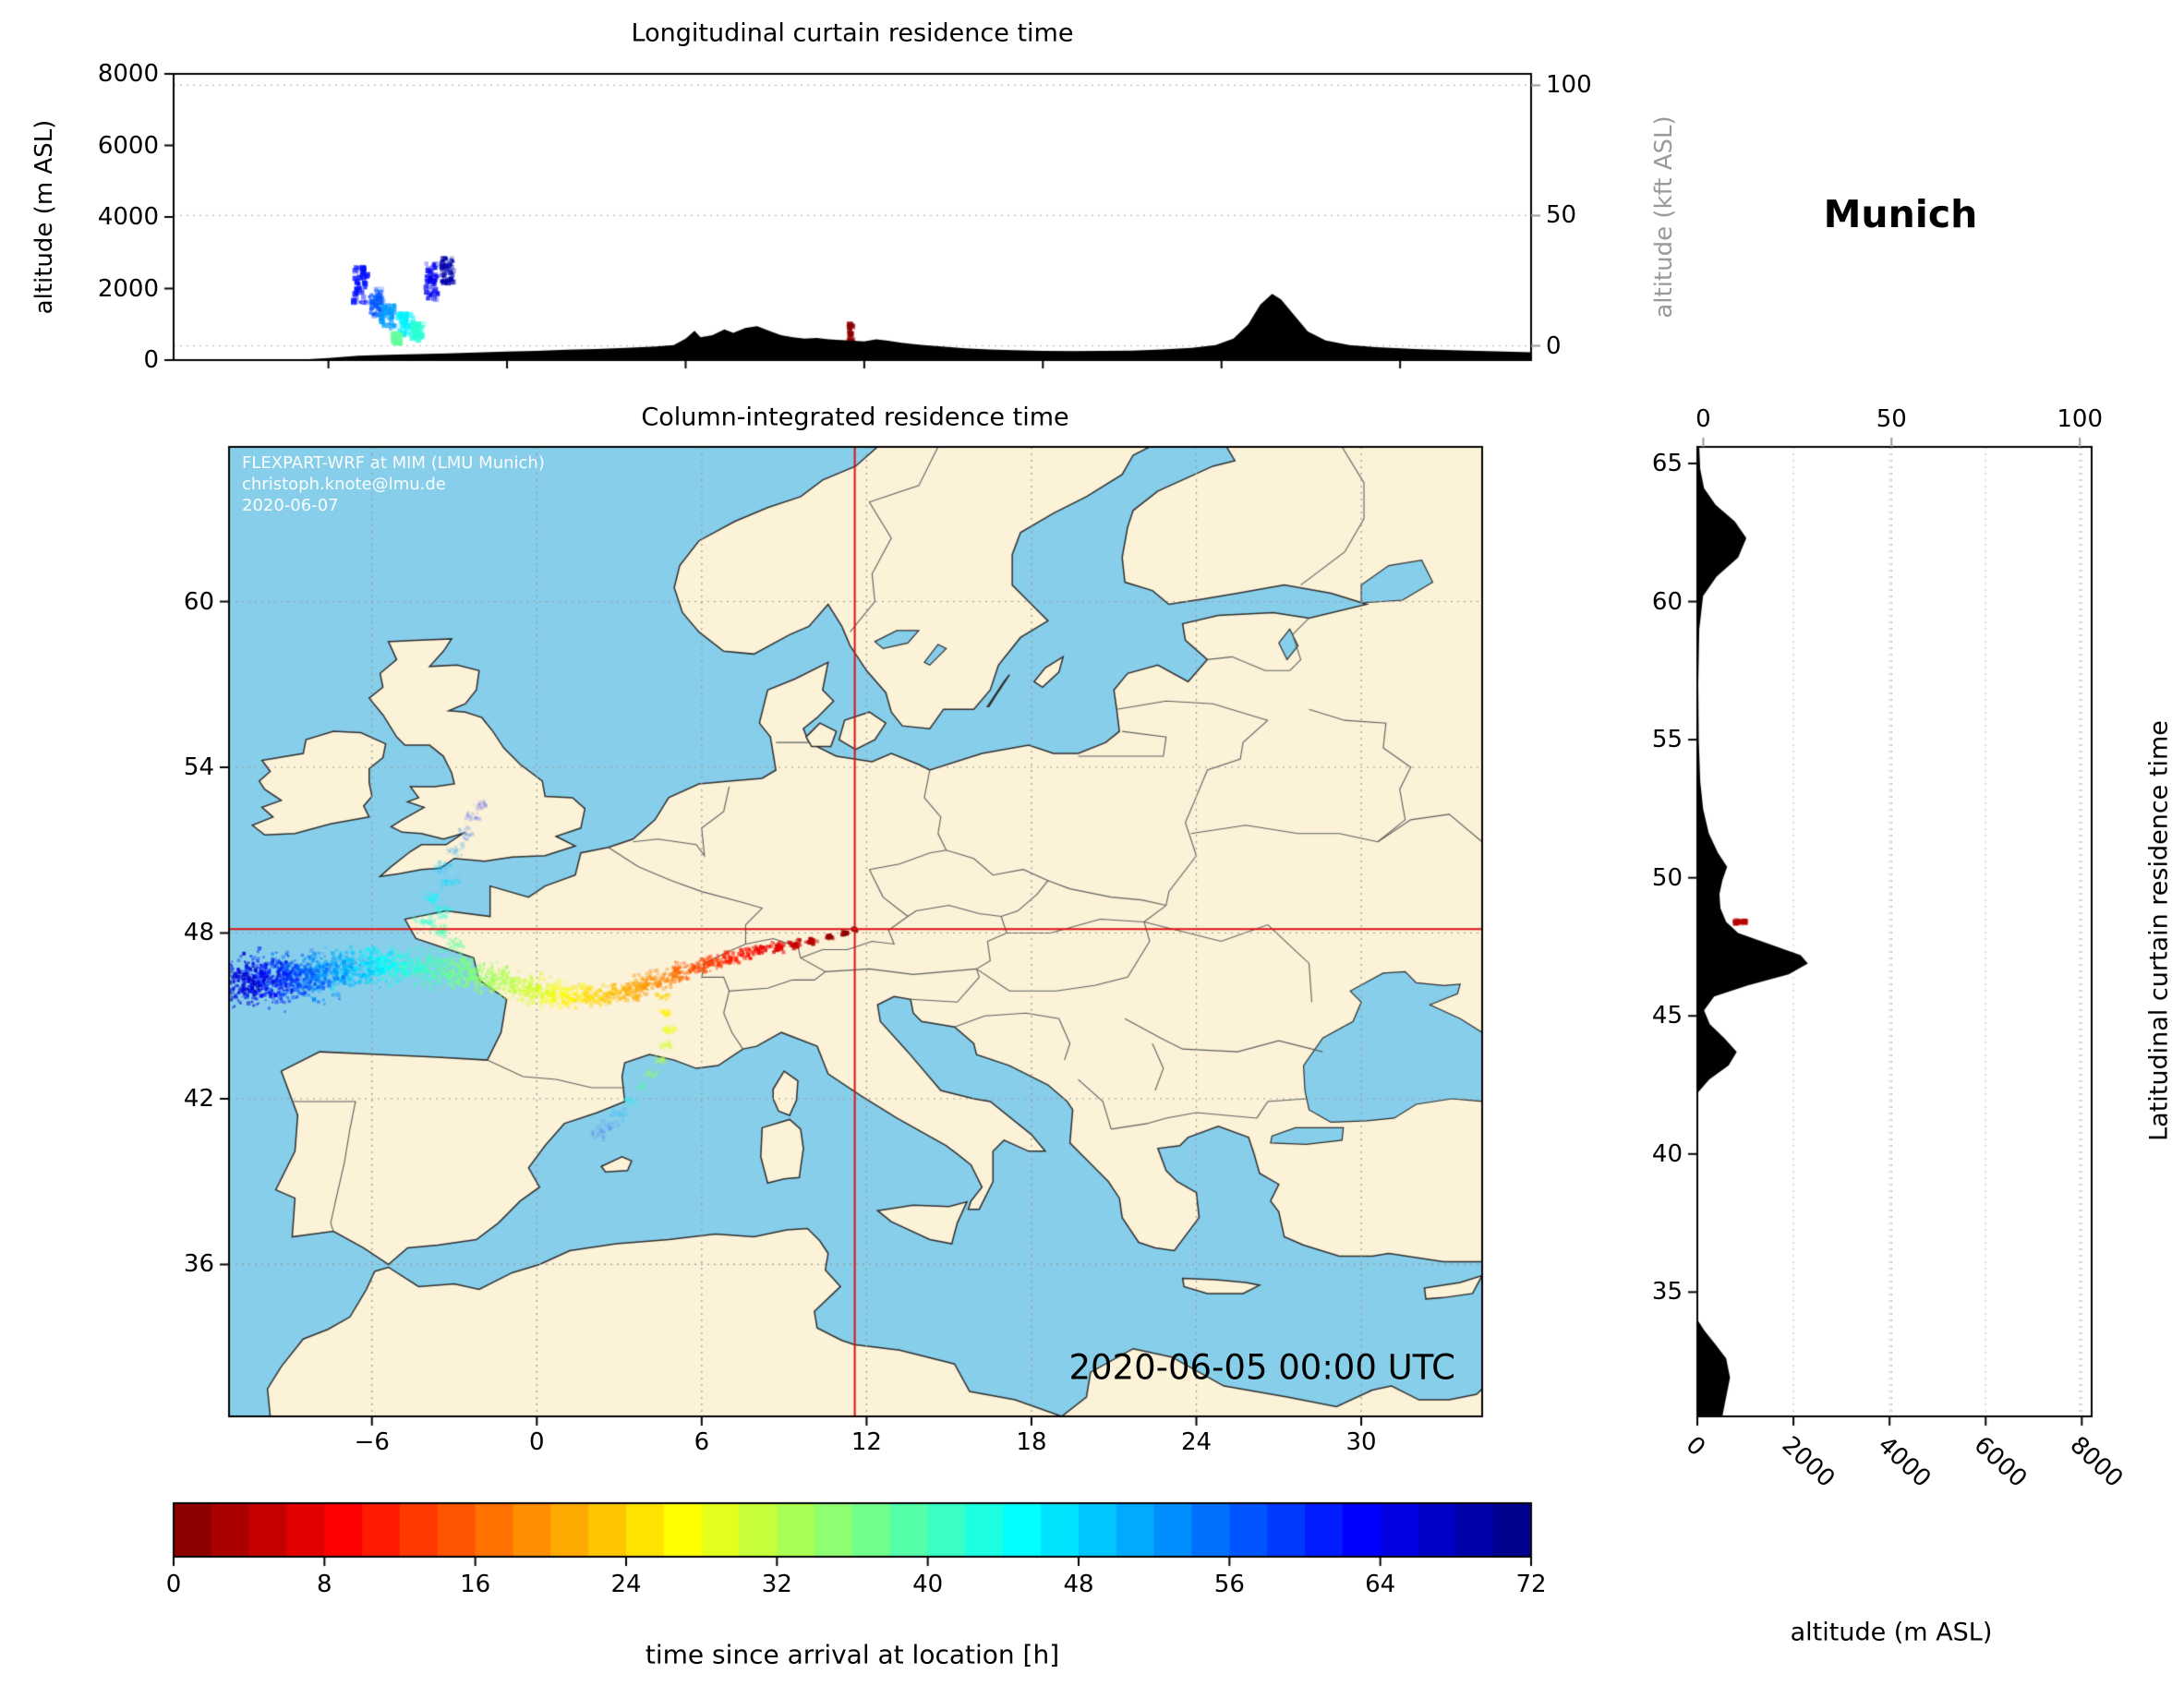  What do you see at coordinates (393, 463) in the screenshot?
I see `credit-line-1: FLEXPART-WRF at MIM (LMU Munich)` at bounding box center [393, 463].